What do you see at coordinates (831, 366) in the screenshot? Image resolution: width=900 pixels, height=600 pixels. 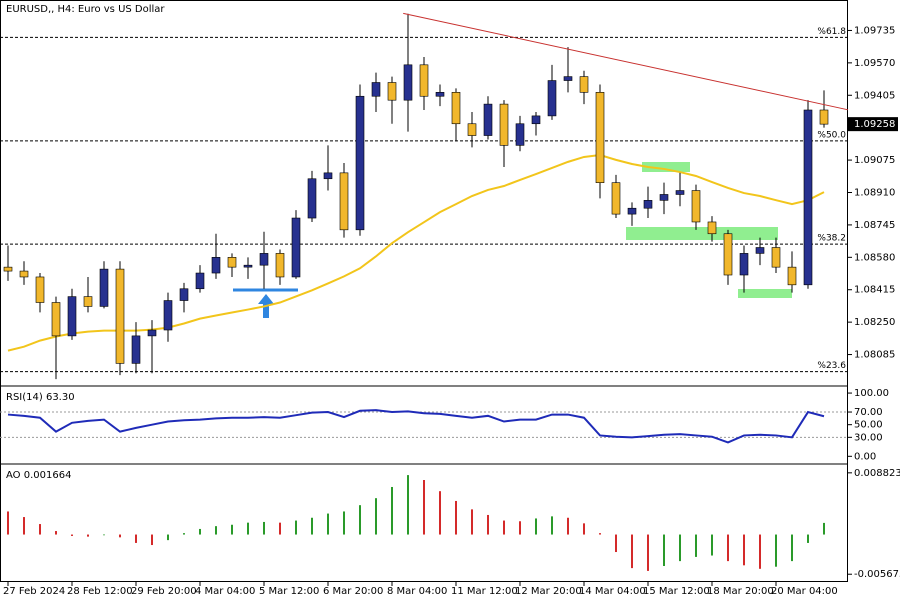 I see `fib-label: %23.6` at bounding box center [831, 366].